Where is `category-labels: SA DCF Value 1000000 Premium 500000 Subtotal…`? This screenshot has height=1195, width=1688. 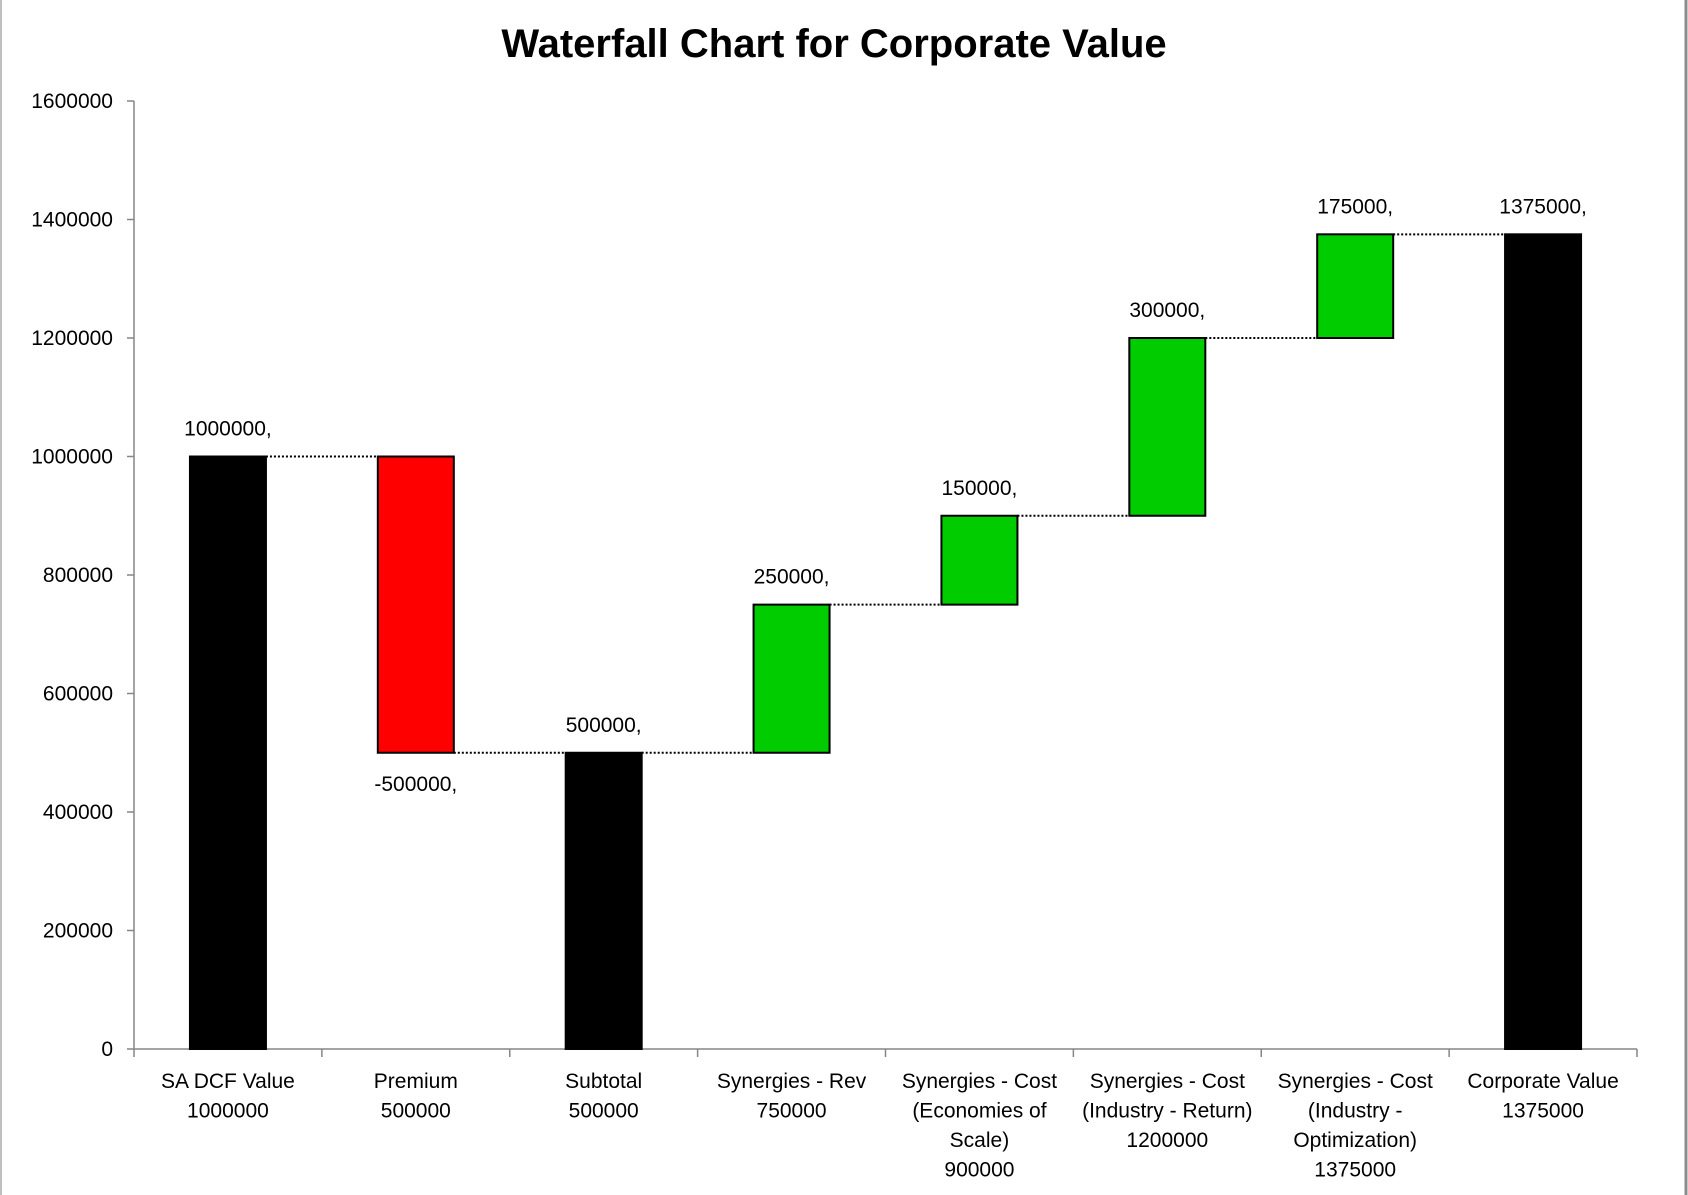
category-labels: SA DCF Value 1000000 Premium 500000 Subtotal… is located at coordinates (890, 1126).